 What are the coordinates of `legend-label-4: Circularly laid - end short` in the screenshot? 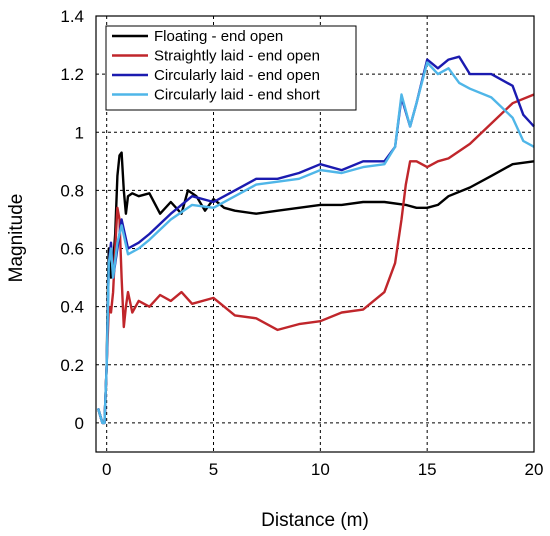 It's located at (237, 95).